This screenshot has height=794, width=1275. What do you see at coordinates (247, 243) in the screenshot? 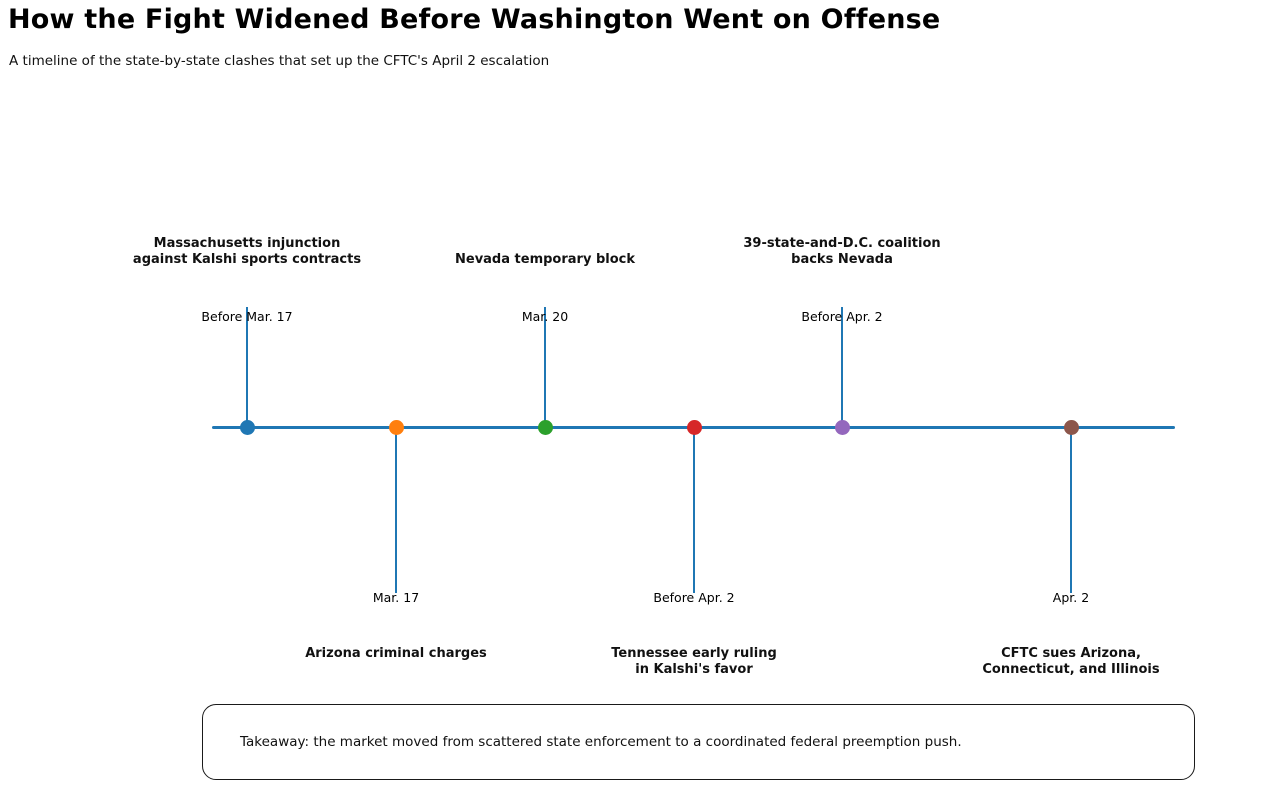
I see `event-label-line: Massachusetts injunction` at bounding box center [247, 243].